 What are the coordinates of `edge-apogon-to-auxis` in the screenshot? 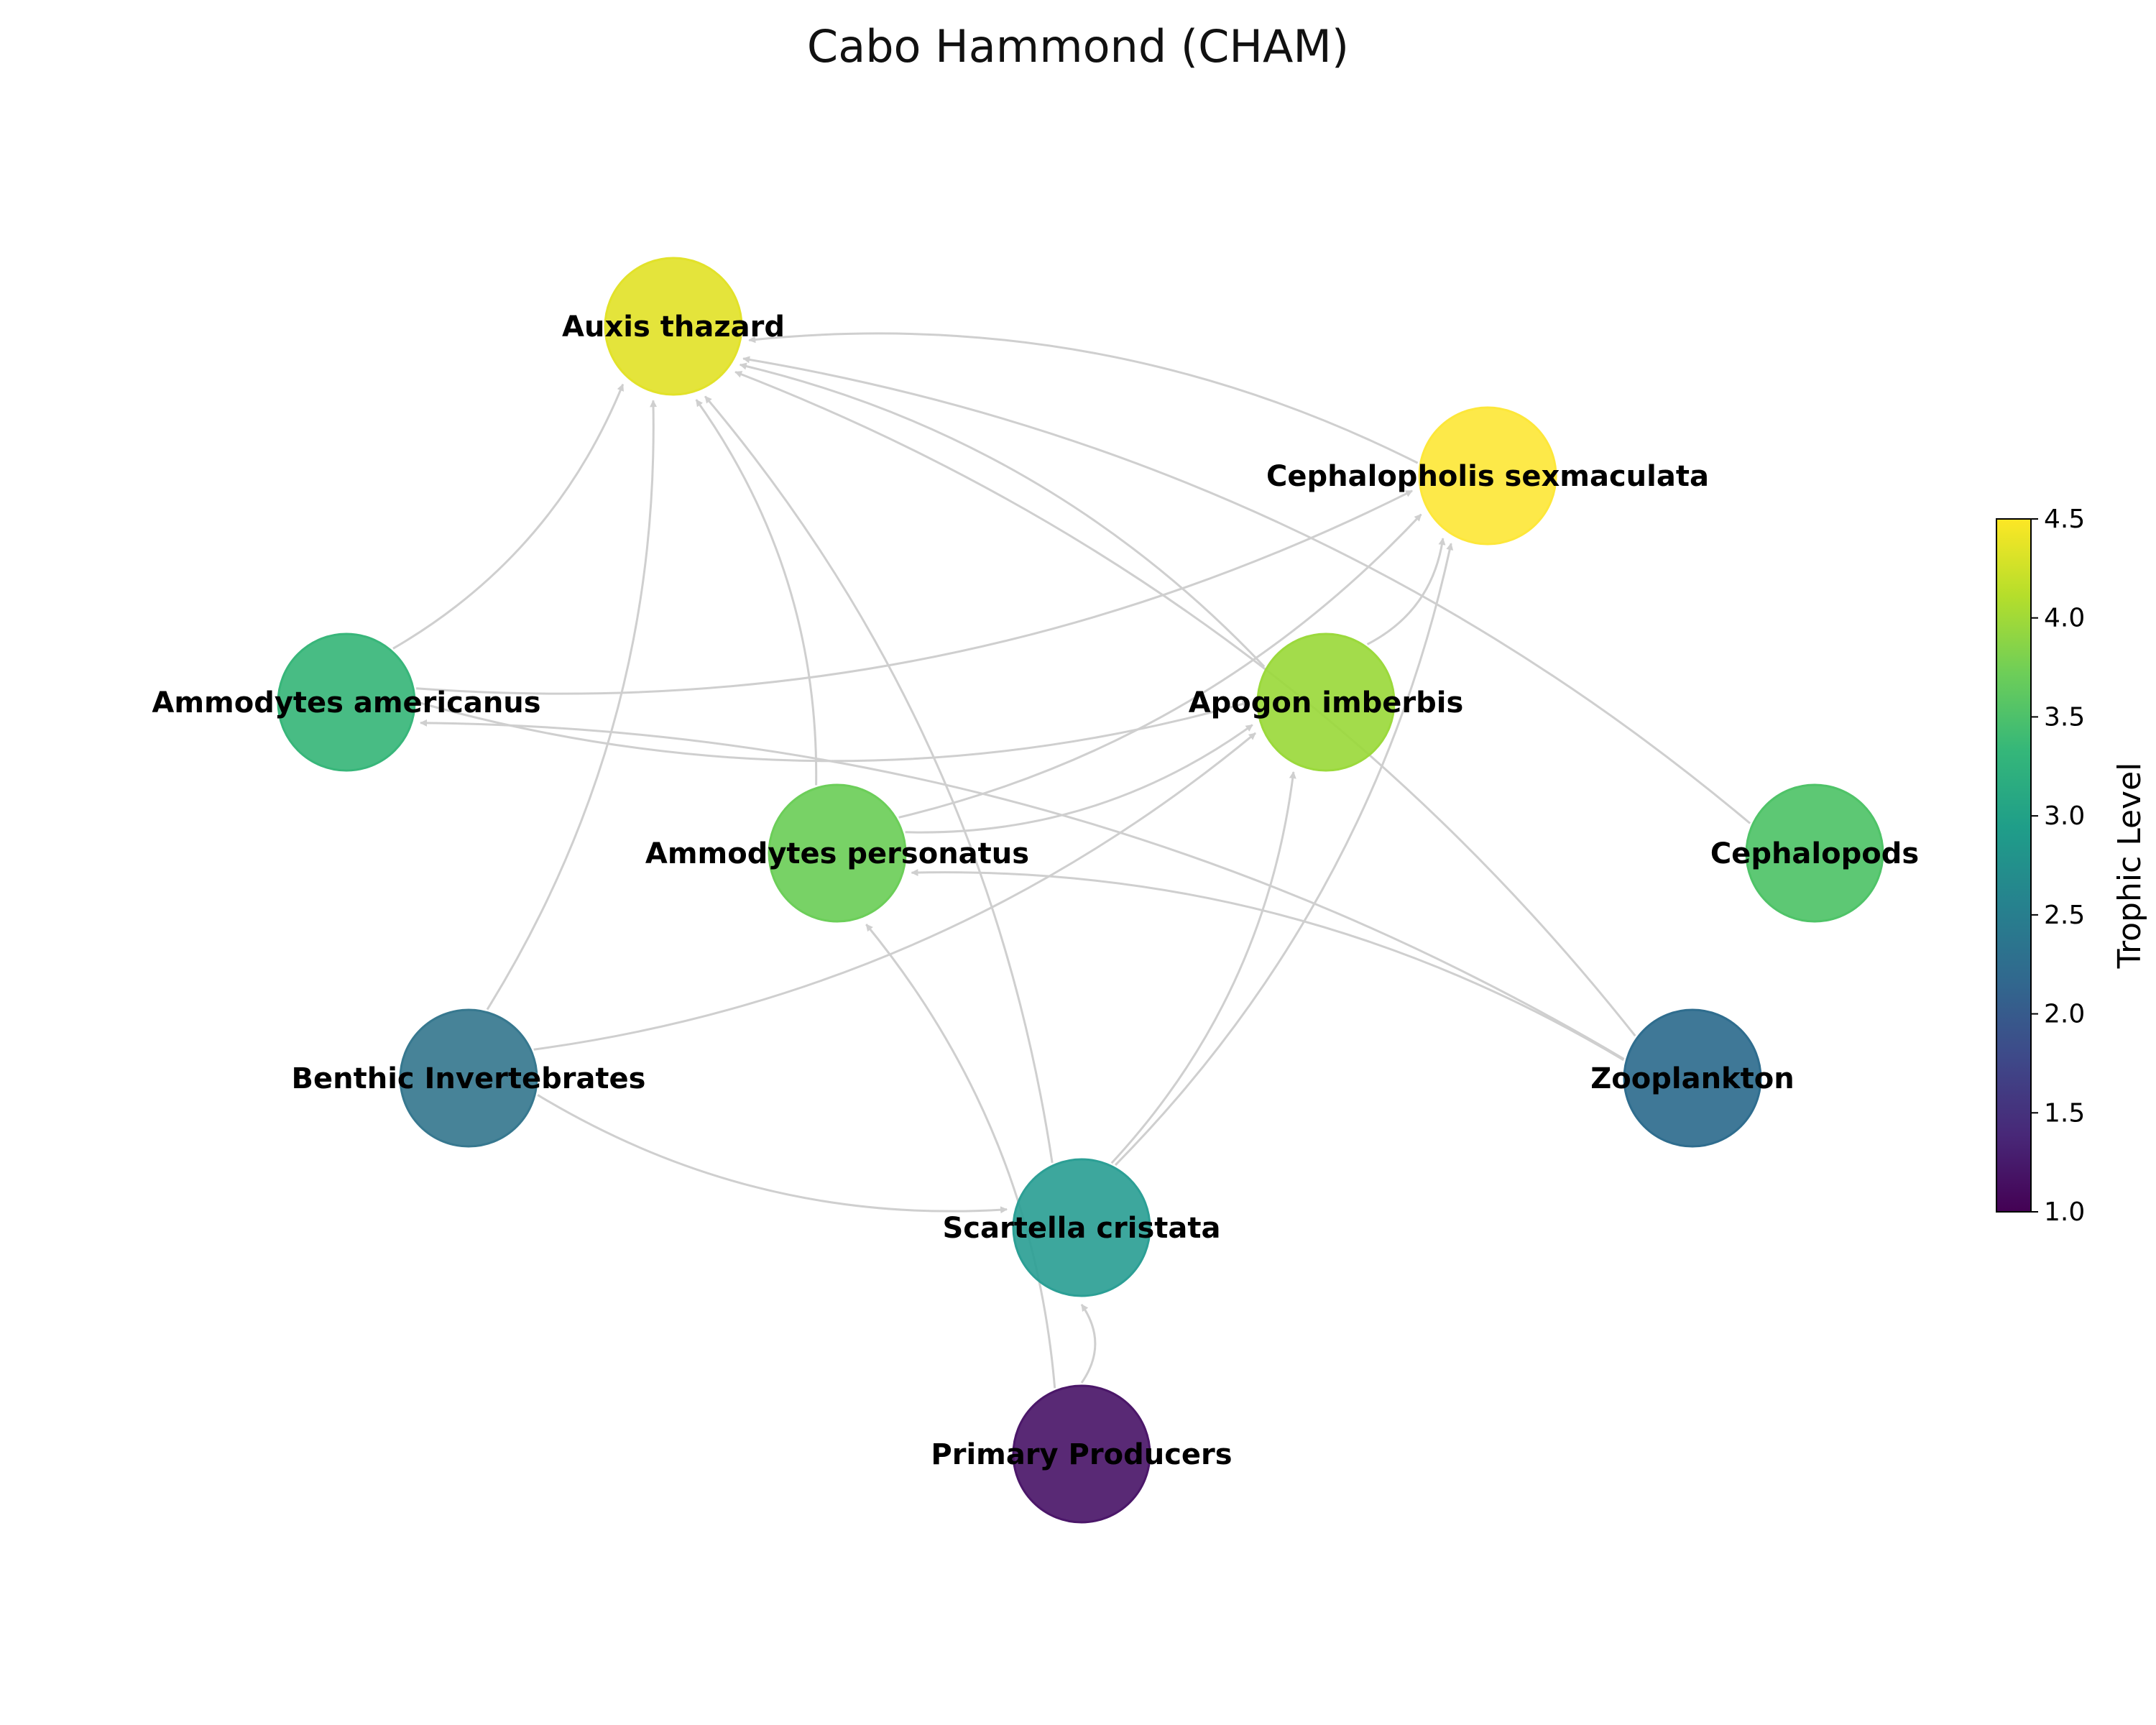 It's located at (1003, 515).